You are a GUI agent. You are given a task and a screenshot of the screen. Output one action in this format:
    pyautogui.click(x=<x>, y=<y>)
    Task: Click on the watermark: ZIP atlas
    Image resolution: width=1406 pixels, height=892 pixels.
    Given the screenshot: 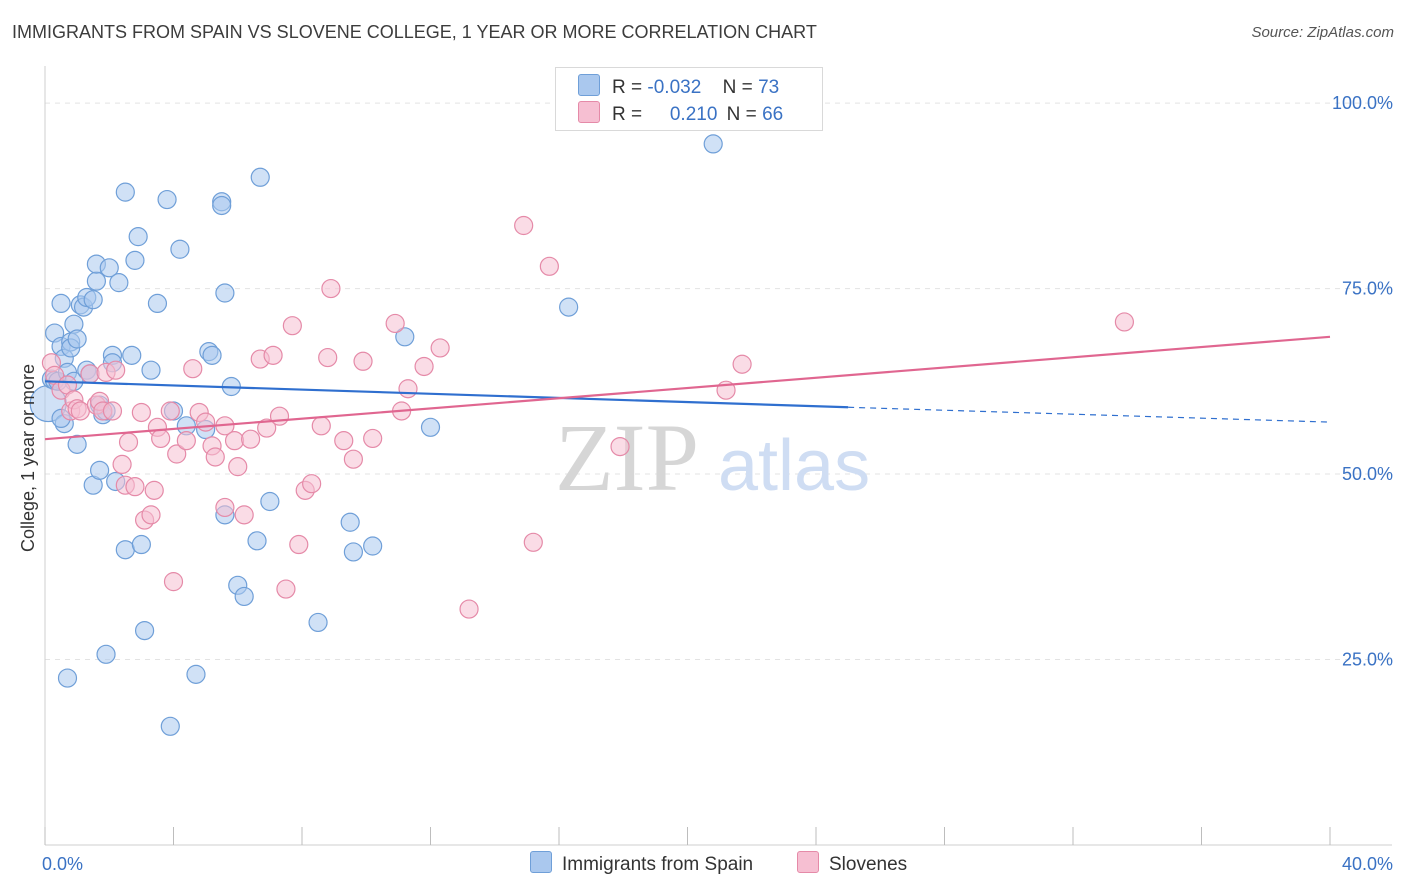 What is the action you would take?
    pyautogui.click(x=712, y=457)
    